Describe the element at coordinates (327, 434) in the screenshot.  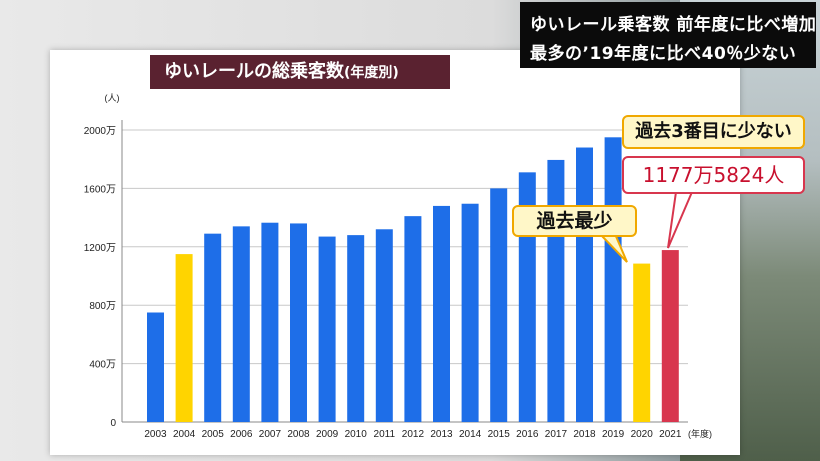
I see `x-tick-label: 2009` at that location.